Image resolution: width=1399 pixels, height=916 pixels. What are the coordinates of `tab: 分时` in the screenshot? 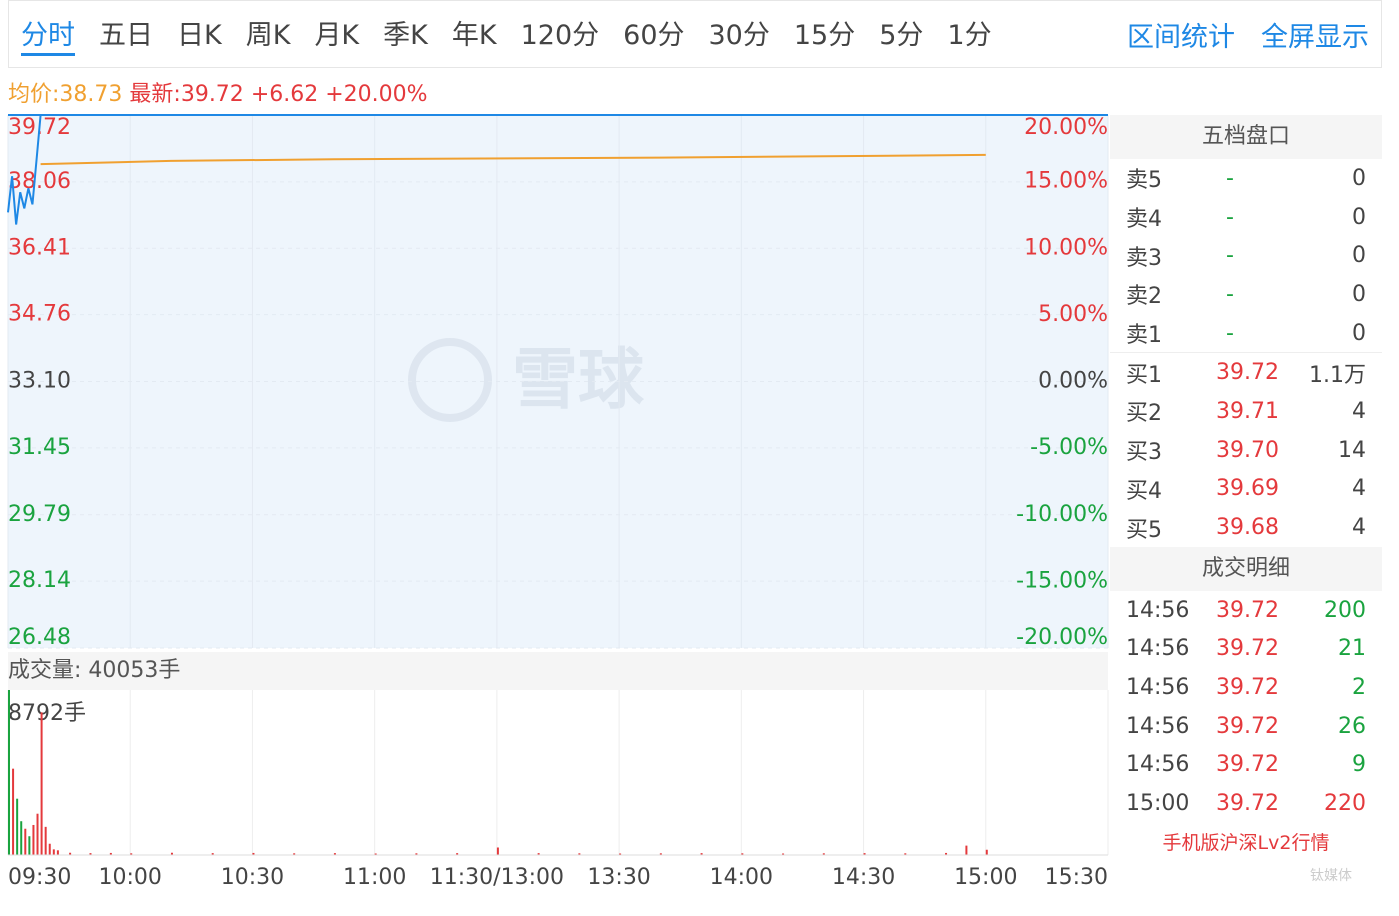 It's located at (48, 34).